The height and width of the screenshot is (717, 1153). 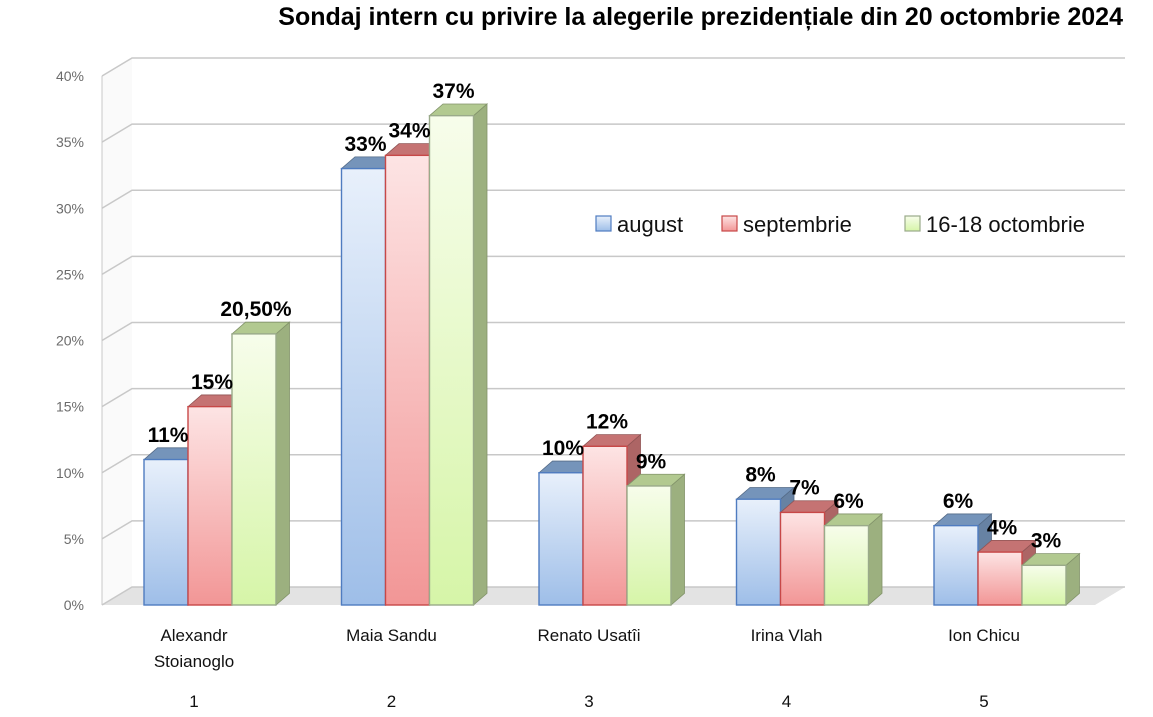 What do you see at coordinates (70, 473) in the screenshot?
I see `y-tick-label: 10%` at bounding box center [70, 473].